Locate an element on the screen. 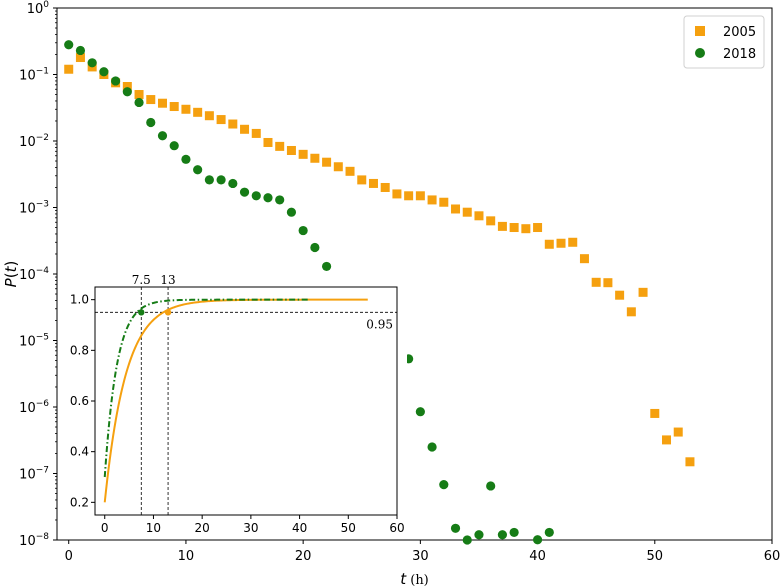 This screenshot has height=588, width=782. inset-y-tick-label: 1.0 is located at coordinates (79, 300).